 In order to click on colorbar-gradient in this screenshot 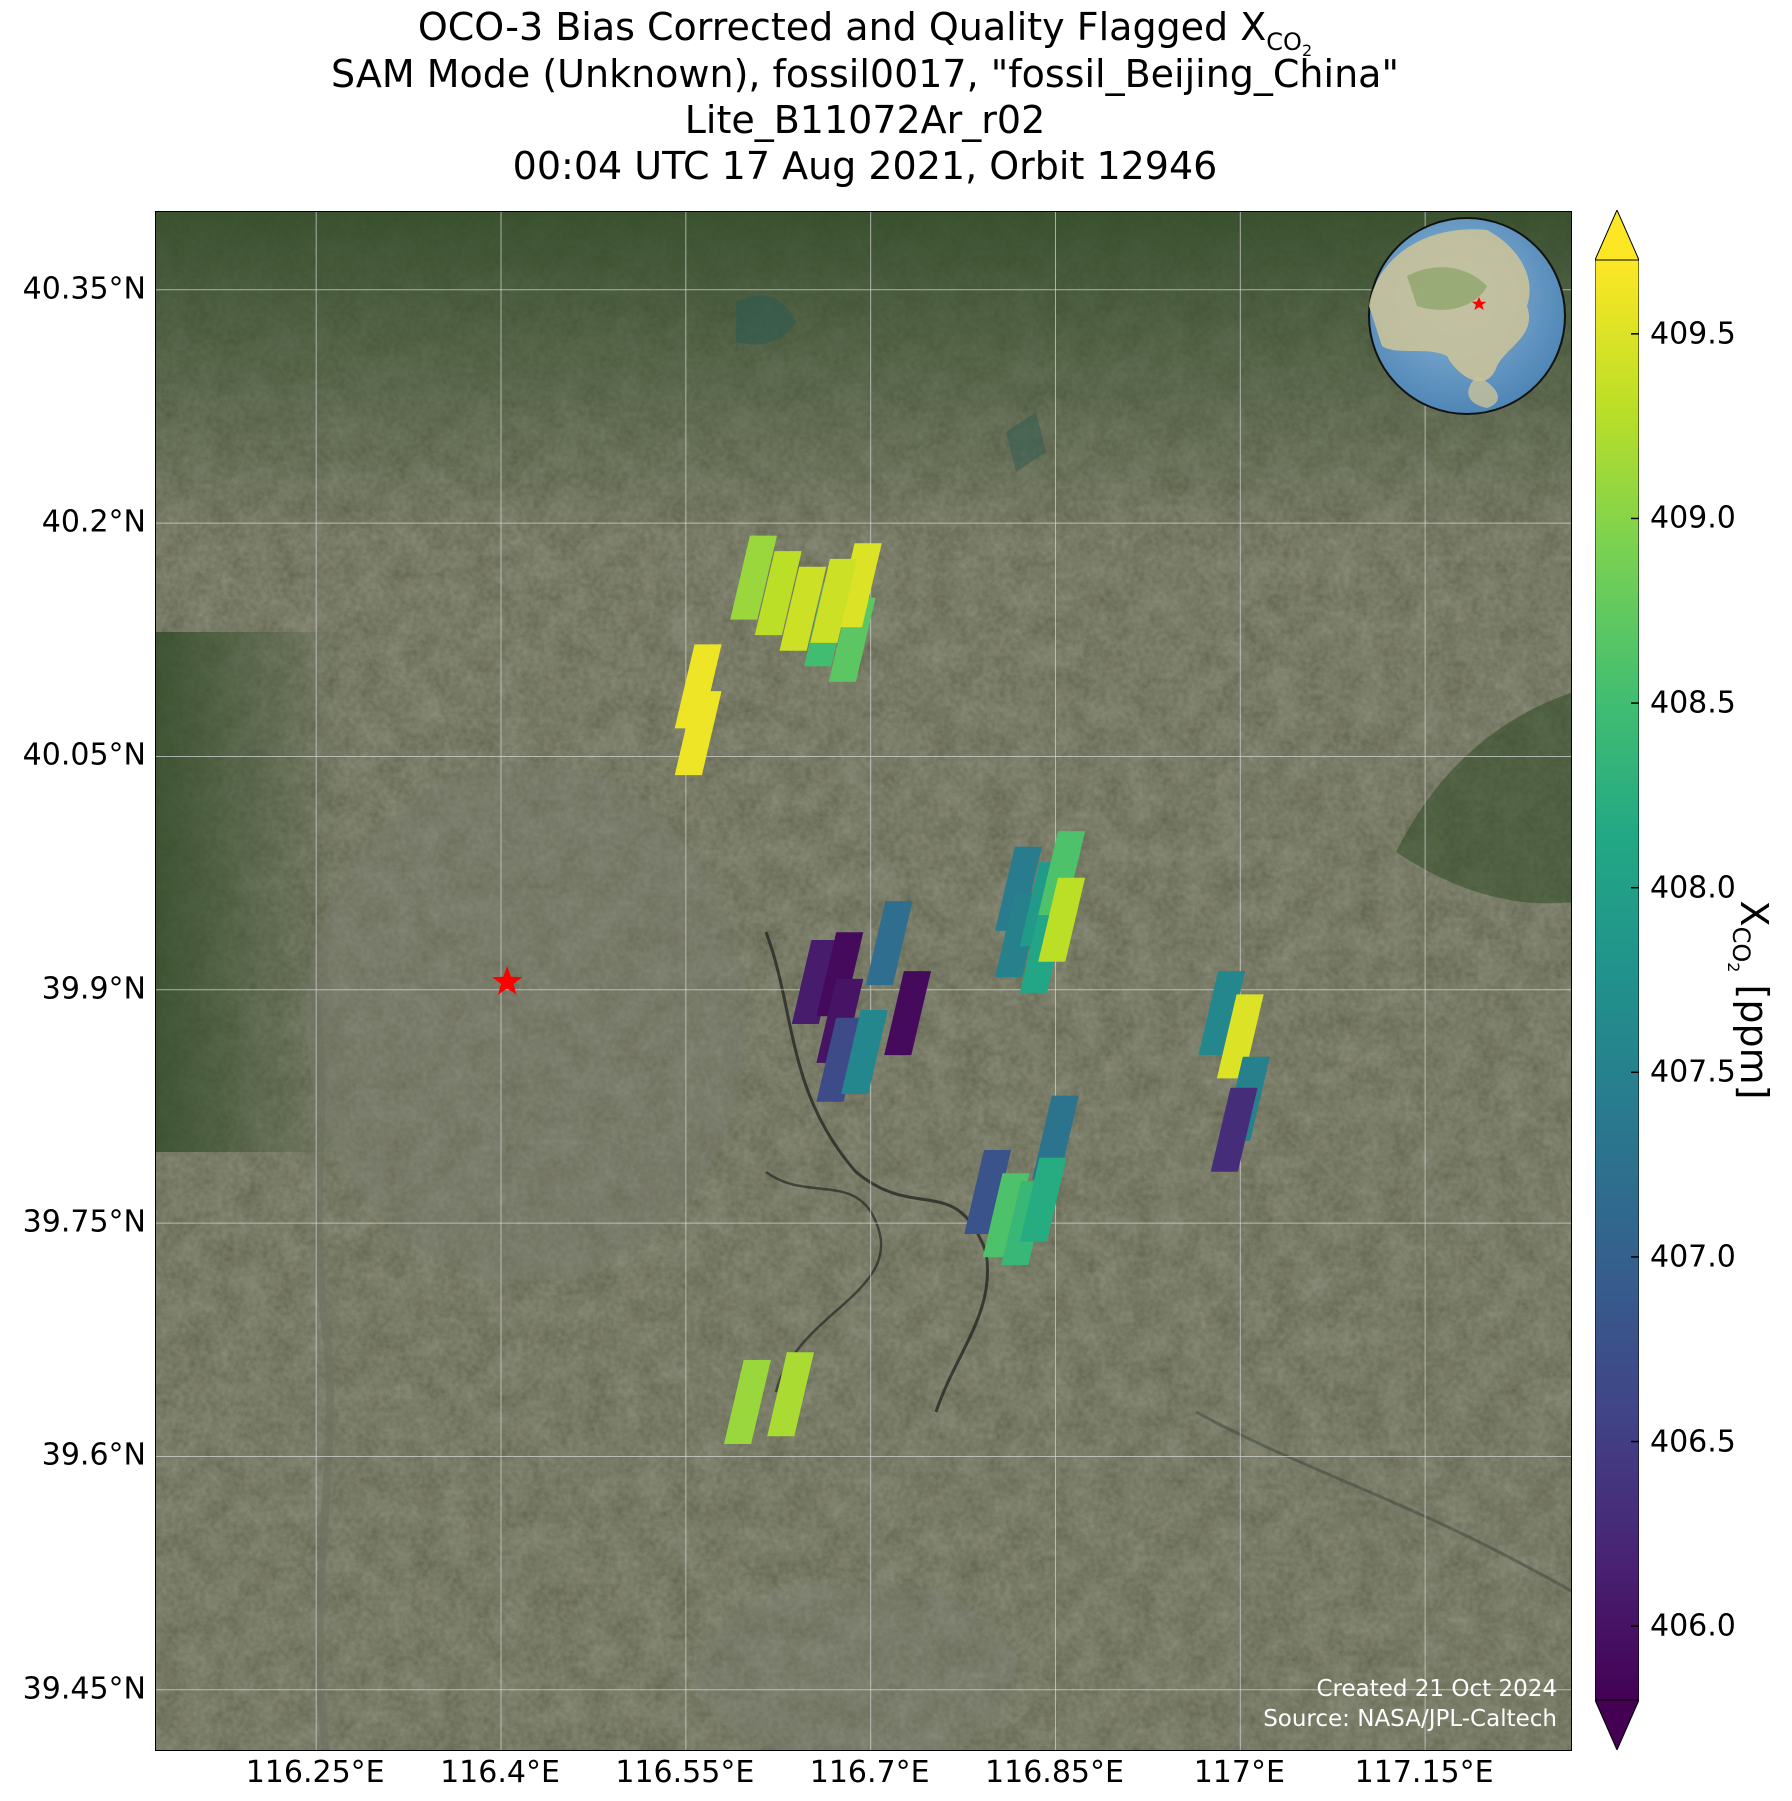, I will do `click(1617, 980)`.